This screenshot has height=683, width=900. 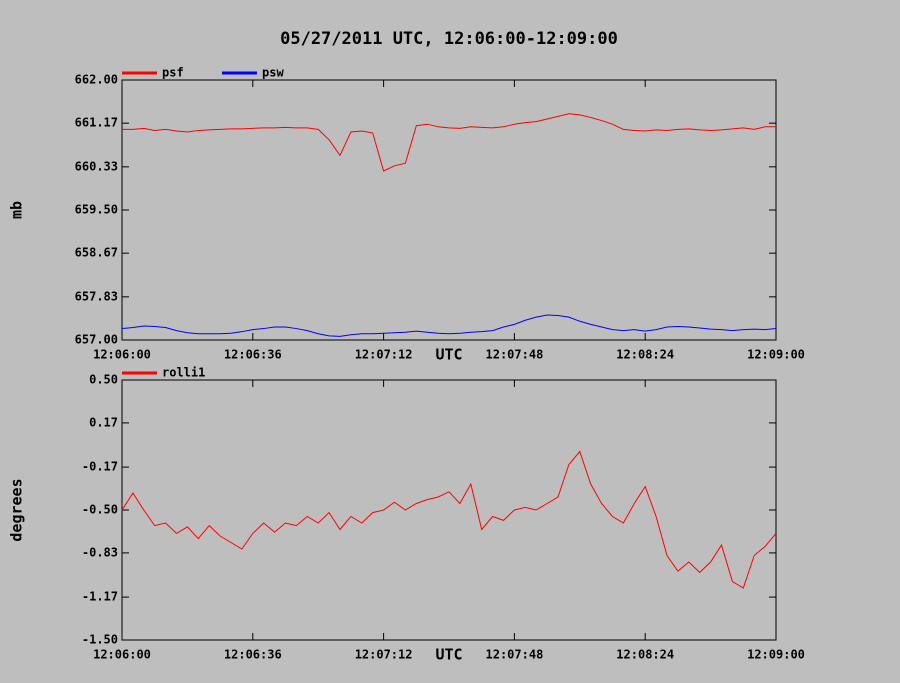 I want to click on legend-label: psf, so click(x=173, y=73).